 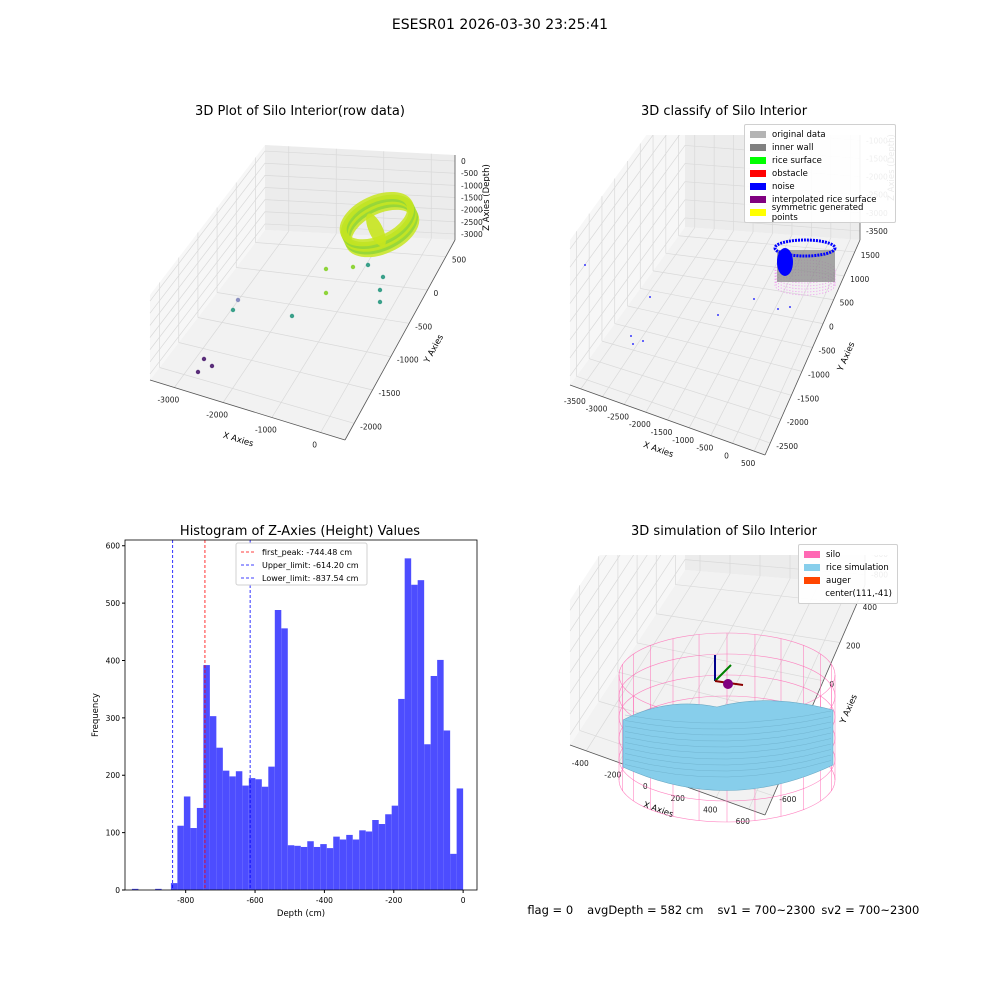 I want to click on p4-center-y-arrow, so click(x=723, y=673).